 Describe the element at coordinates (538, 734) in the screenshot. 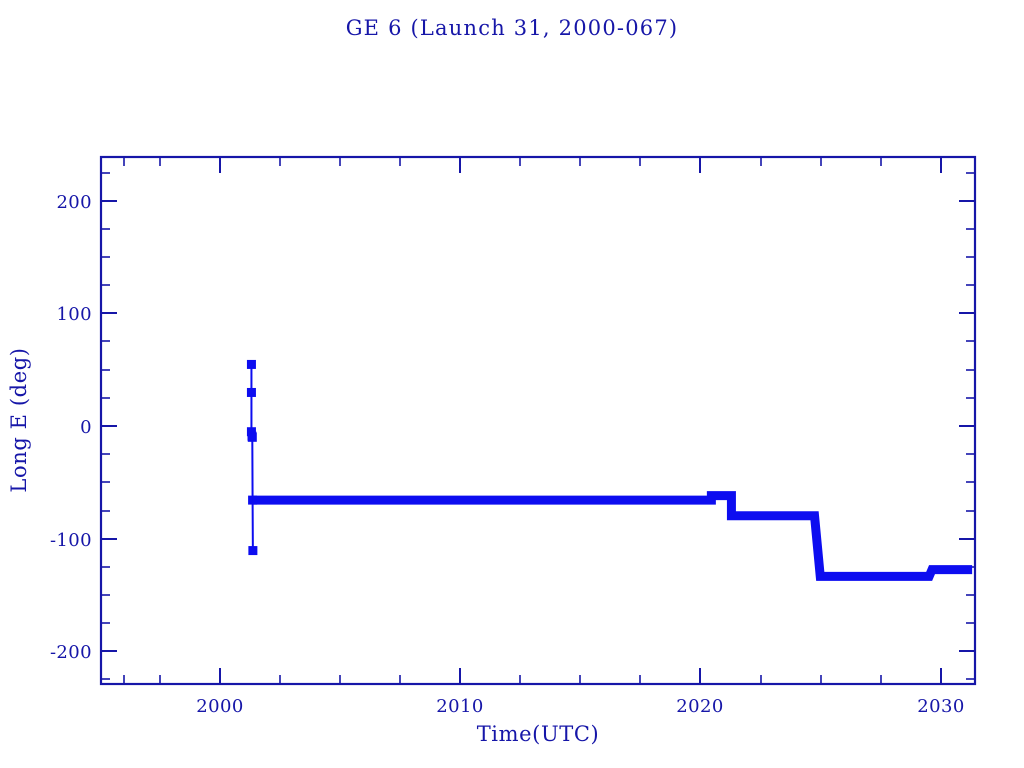

I see `x-axis-label: Time(UTC)` at that location.